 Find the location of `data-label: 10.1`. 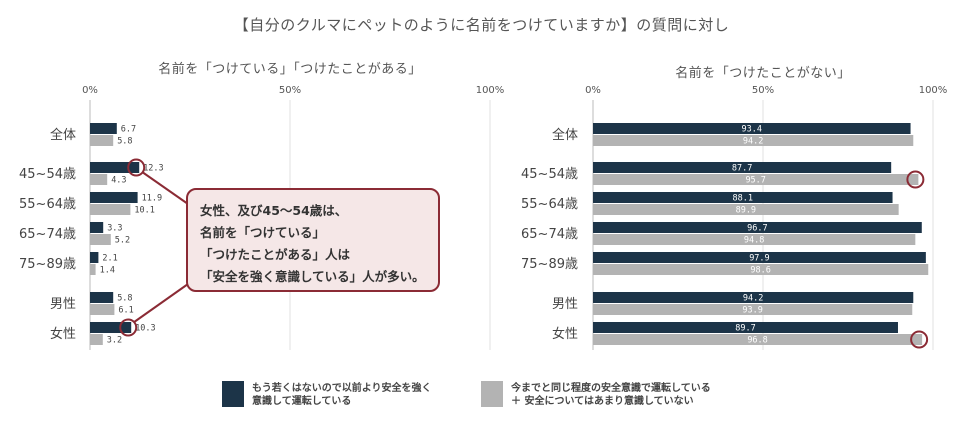

data-label: 10.1 is located at coordinates (144, 211).